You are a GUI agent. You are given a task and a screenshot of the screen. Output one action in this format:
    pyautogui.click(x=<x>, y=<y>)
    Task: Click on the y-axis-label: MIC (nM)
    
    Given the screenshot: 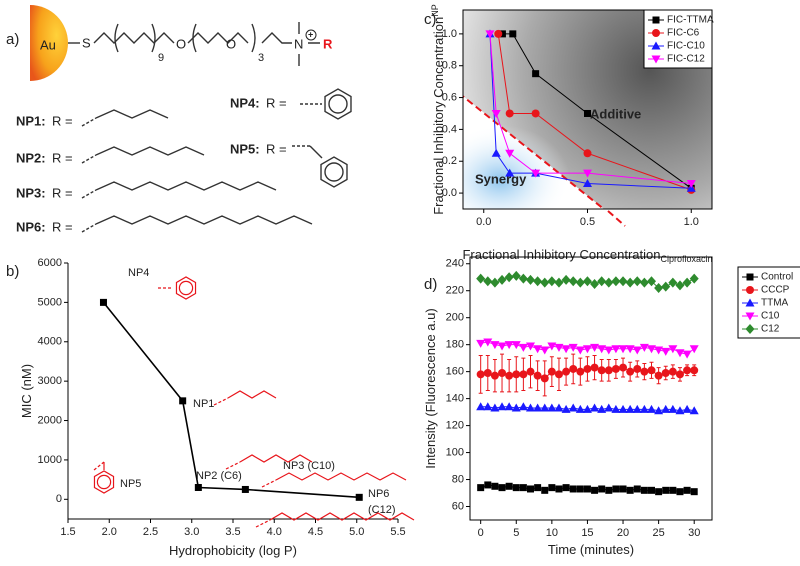 What is the action you would take?
    pyautogui.click(x=26, y=391)
    